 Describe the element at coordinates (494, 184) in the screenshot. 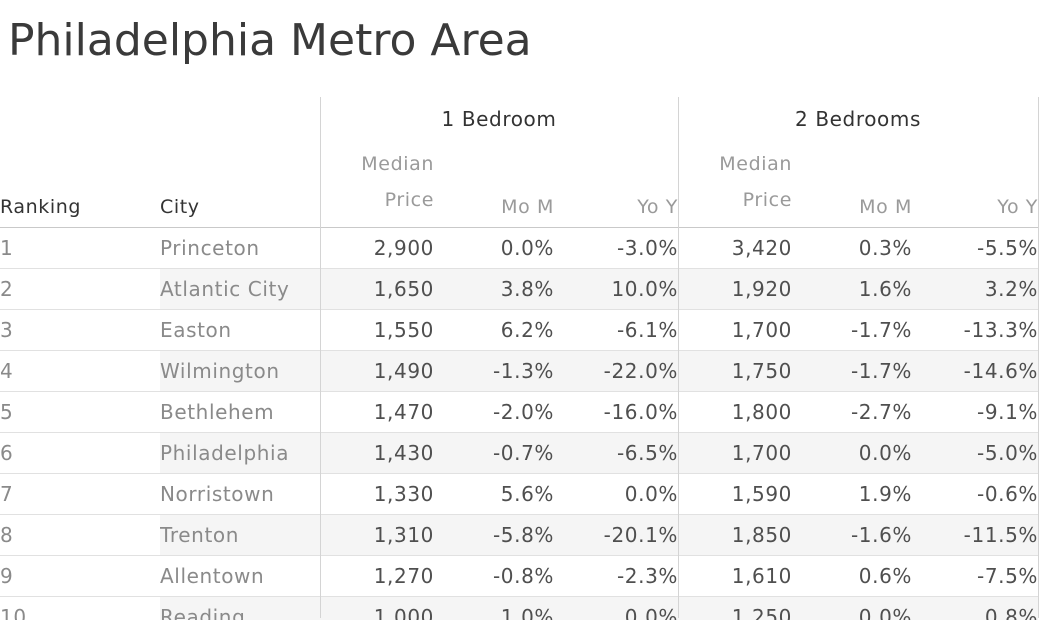

I see `column-header-mom-1br: Mo M` at that location.